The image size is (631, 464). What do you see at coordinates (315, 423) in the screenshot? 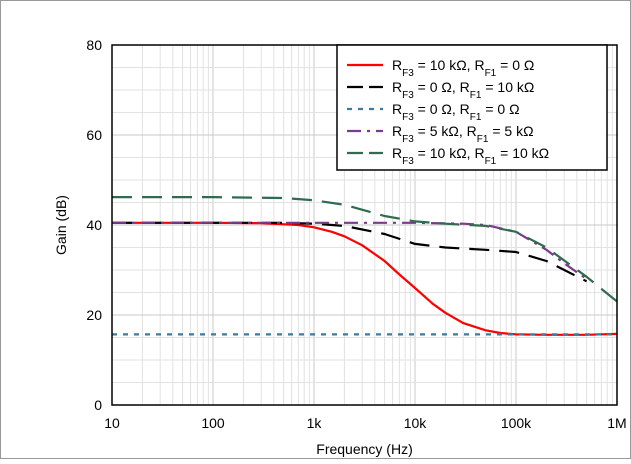
I see `x-tick-label: 1k` at bounding box center [315, 423].